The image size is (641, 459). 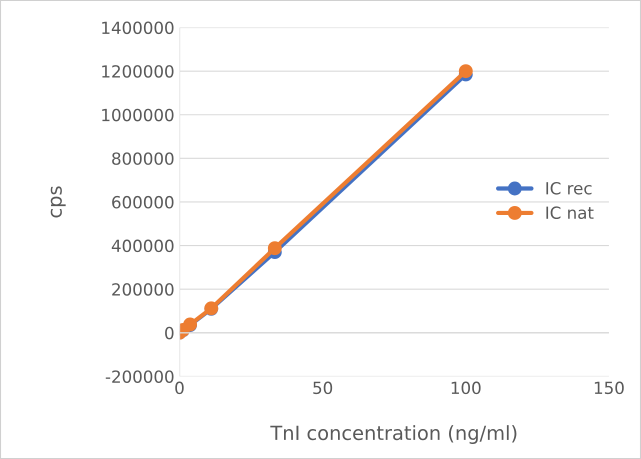 What do you see at coordinates (169, 333) in the screenshot?
I see `y-tick-label: 0` at bounding box center [169, 333].